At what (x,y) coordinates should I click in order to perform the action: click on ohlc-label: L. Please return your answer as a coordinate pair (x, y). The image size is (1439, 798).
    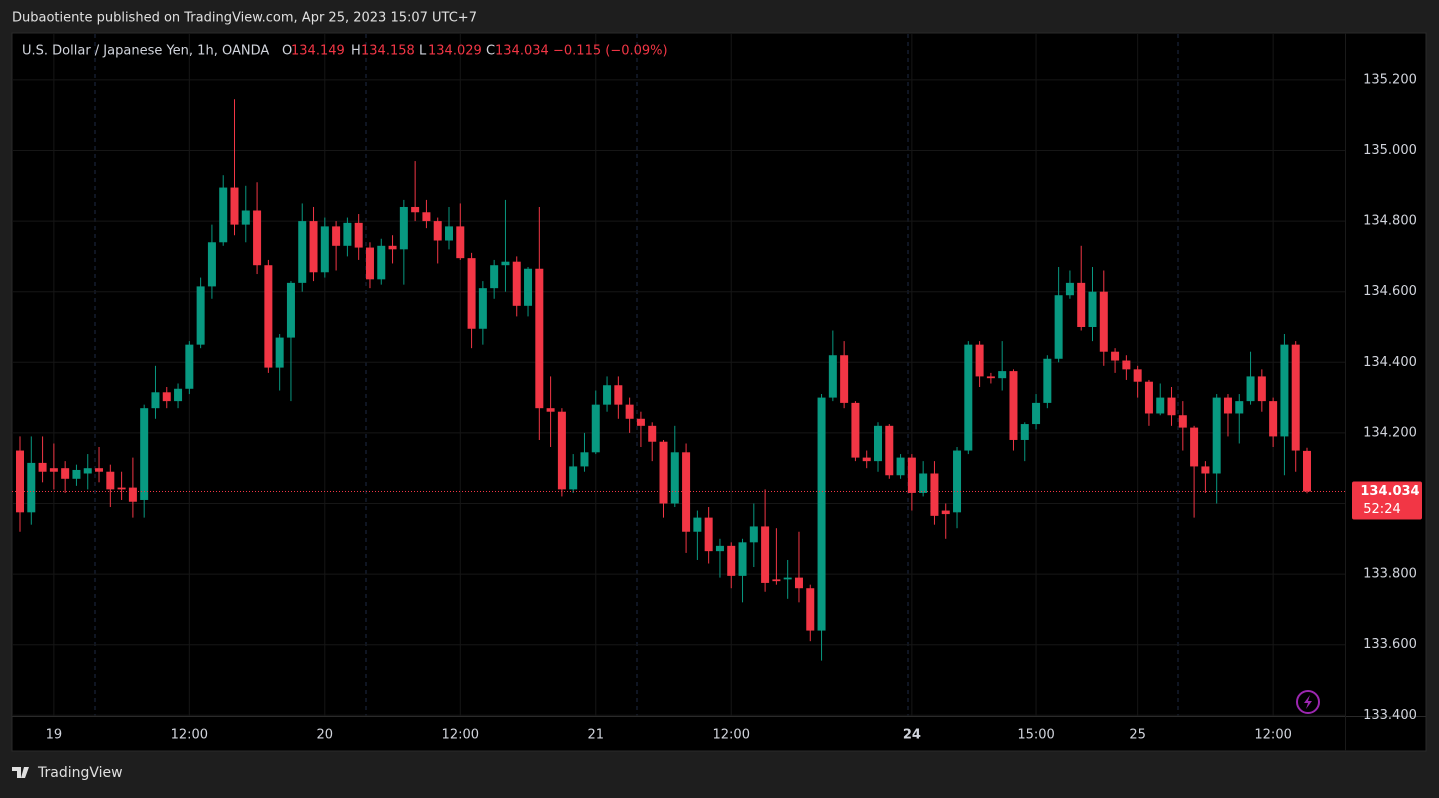
    Looking at the image, I should click on (423, 51).